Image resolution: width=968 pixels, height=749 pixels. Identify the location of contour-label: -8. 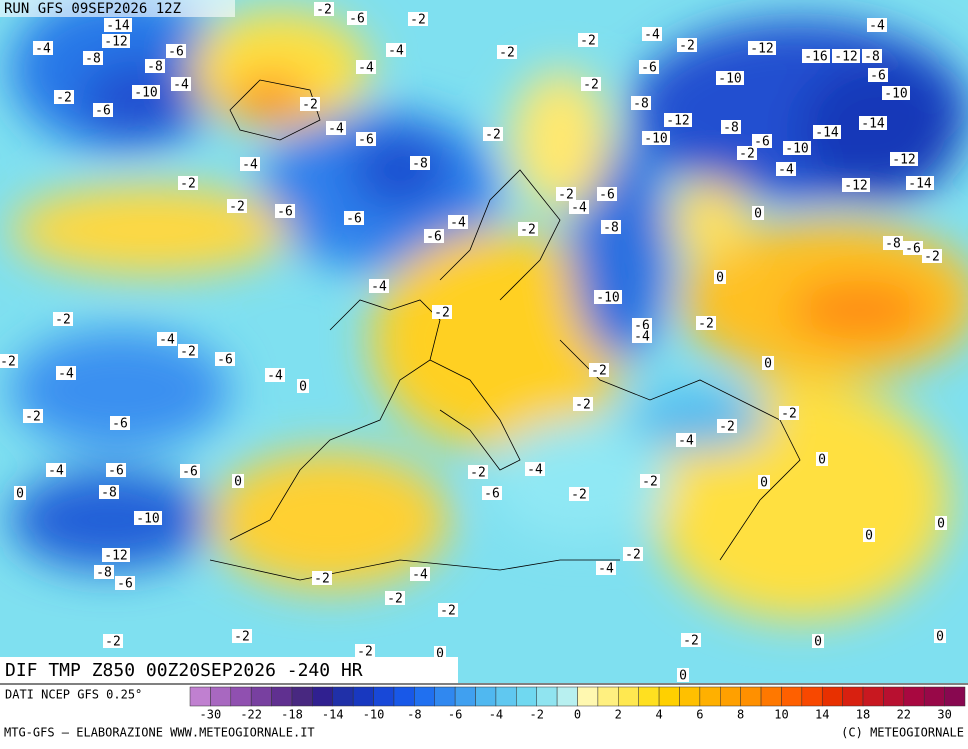
(641, 104).